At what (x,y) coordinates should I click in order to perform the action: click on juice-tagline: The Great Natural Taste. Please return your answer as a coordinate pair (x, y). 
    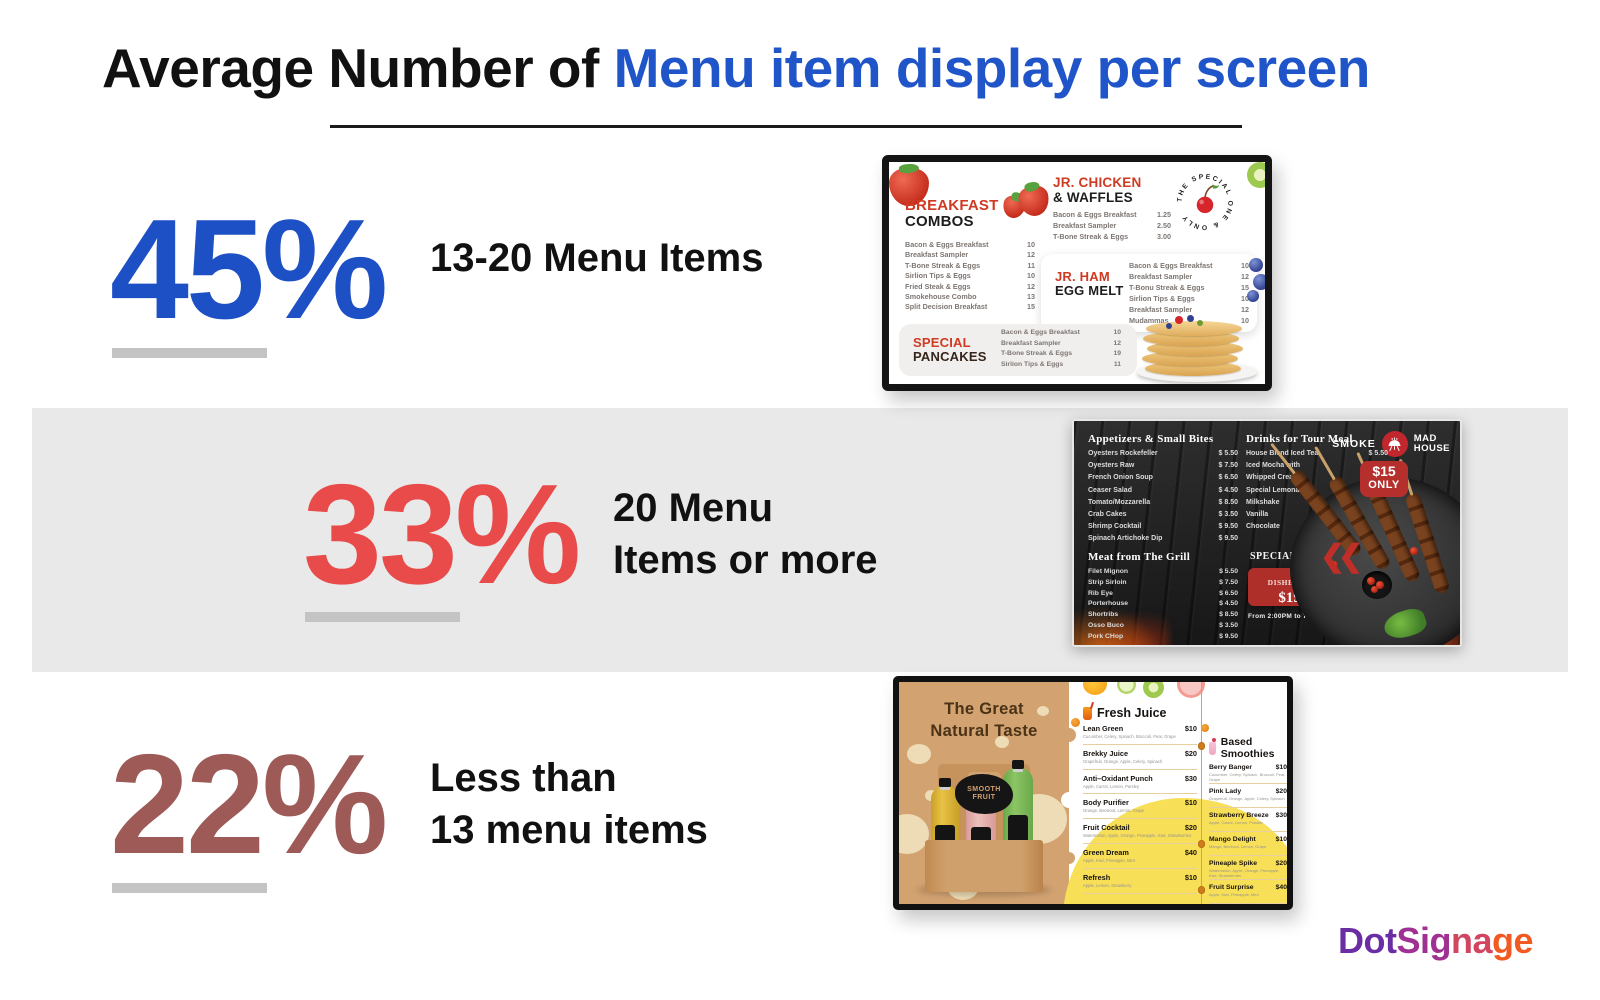
    Looking at the image, I should click on (984, 720).